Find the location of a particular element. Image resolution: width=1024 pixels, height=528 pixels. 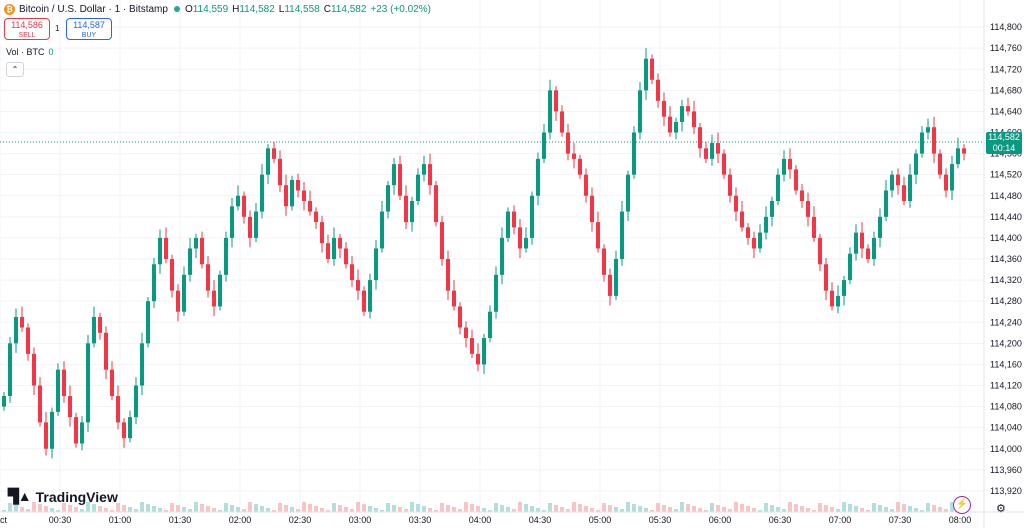

sell-button: 114,586 SELL is located at coordinates (27, 29).